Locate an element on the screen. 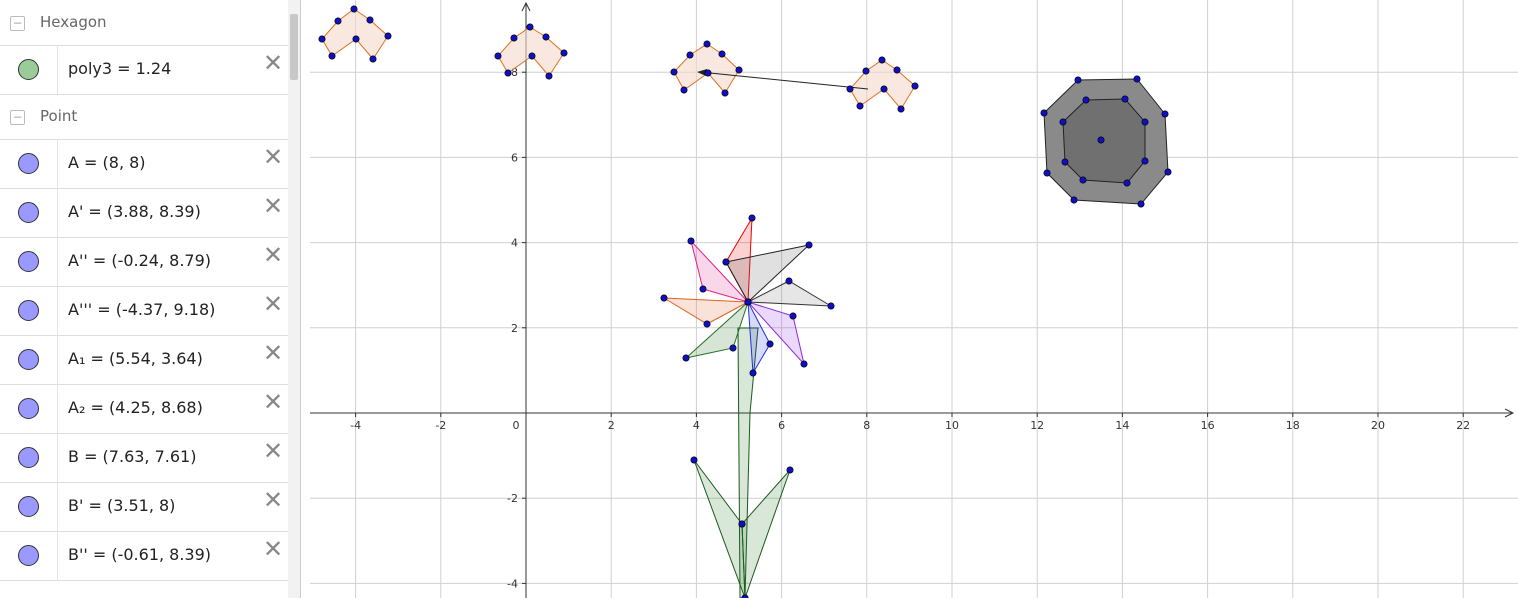 The height and width of the screenshot is (598, 1518). algebra-row: A''' = (-4.37, 9.18) ✕ is located at coordinates (144, 311).